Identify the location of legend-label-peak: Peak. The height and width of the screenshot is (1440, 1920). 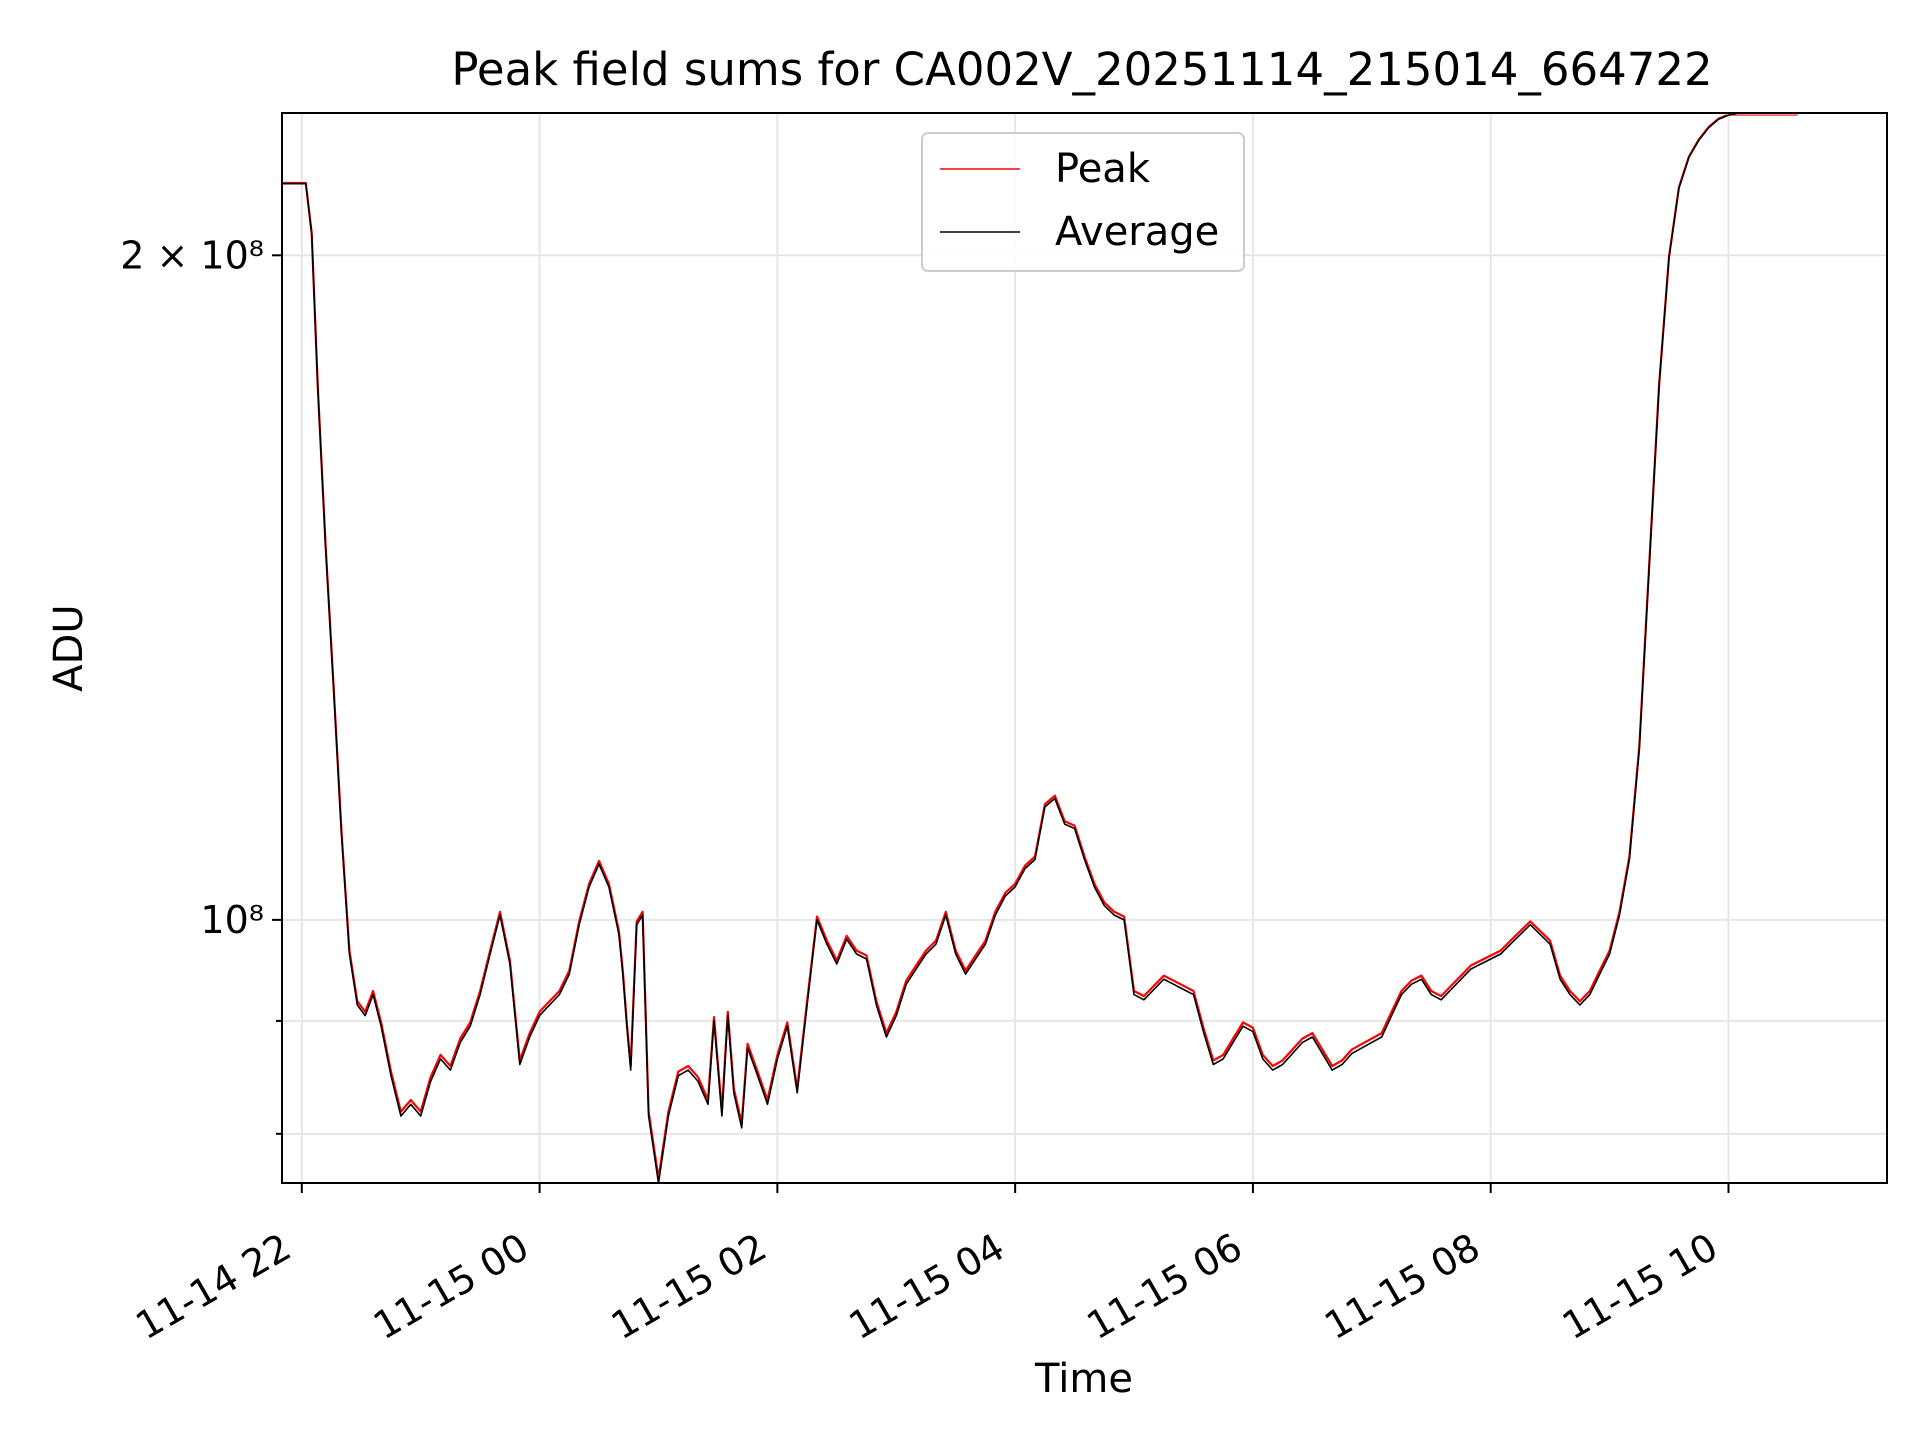
(1103, 169).